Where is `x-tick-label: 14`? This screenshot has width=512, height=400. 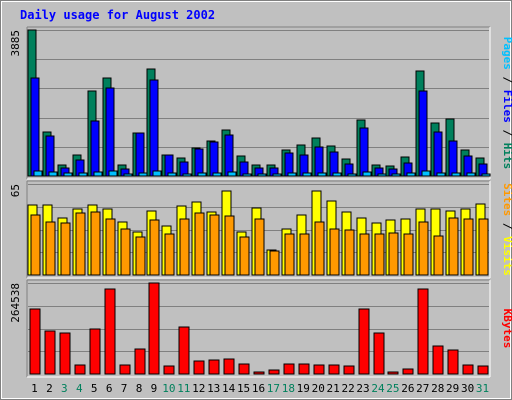 x-tick-label: 14 is located at coordinates (229, 388).